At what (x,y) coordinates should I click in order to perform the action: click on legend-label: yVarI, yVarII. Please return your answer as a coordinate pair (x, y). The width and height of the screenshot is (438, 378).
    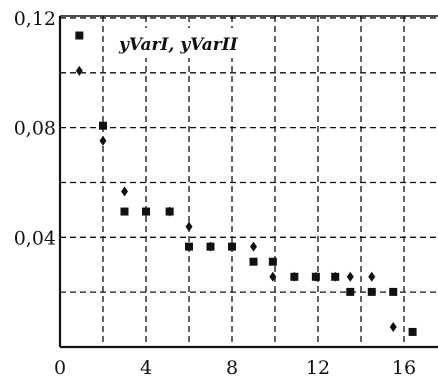
    Looking at the image, I should click on (178, 45).